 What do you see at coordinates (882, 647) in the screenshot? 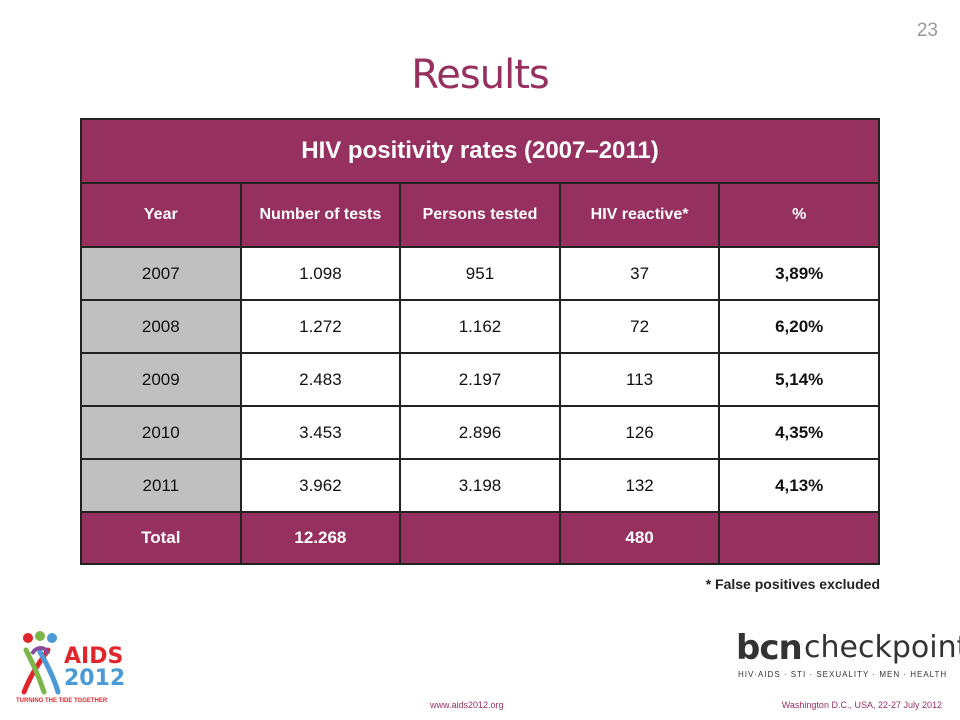
I see `bcn-logo-name: checkpoint` at bounding box center [882, 647].